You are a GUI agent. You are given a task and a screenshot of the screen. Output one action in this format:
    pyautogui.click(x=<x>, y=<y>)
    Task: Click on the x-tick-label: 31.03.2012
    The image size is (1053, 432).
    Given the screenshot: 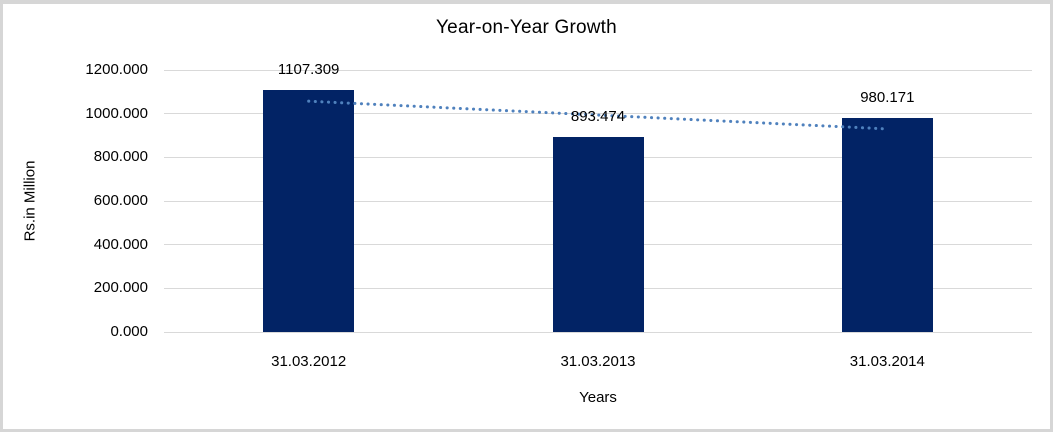 What is the action you would take?
    pyautogui.click(x=309, y=361)
    